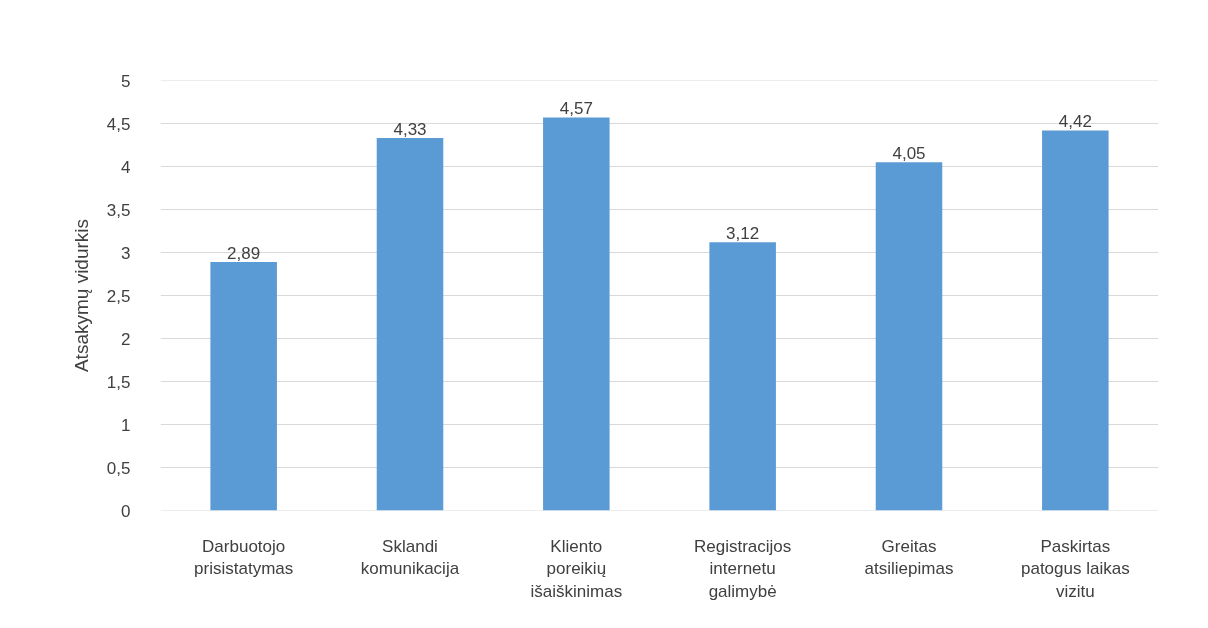 The image size is (1208, 628). Describe the element at coordinates (244, 557) in the screenshot. I see `x-tick-label: Darbuotojo prisistatymas` at that location.